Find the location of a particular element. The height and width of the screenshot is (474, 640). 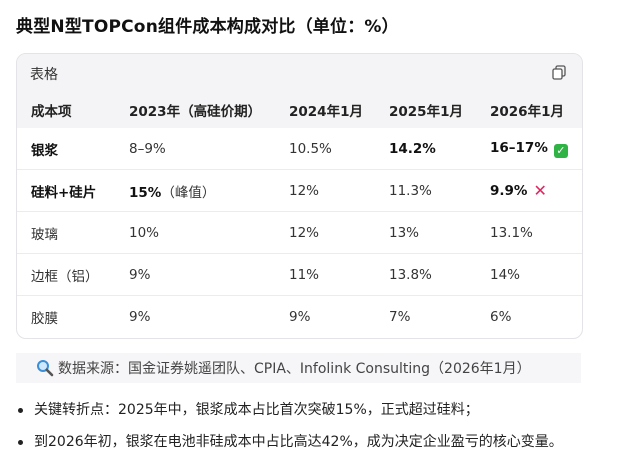

row-cell-2025: 7% is located at coordinates (400, 316).